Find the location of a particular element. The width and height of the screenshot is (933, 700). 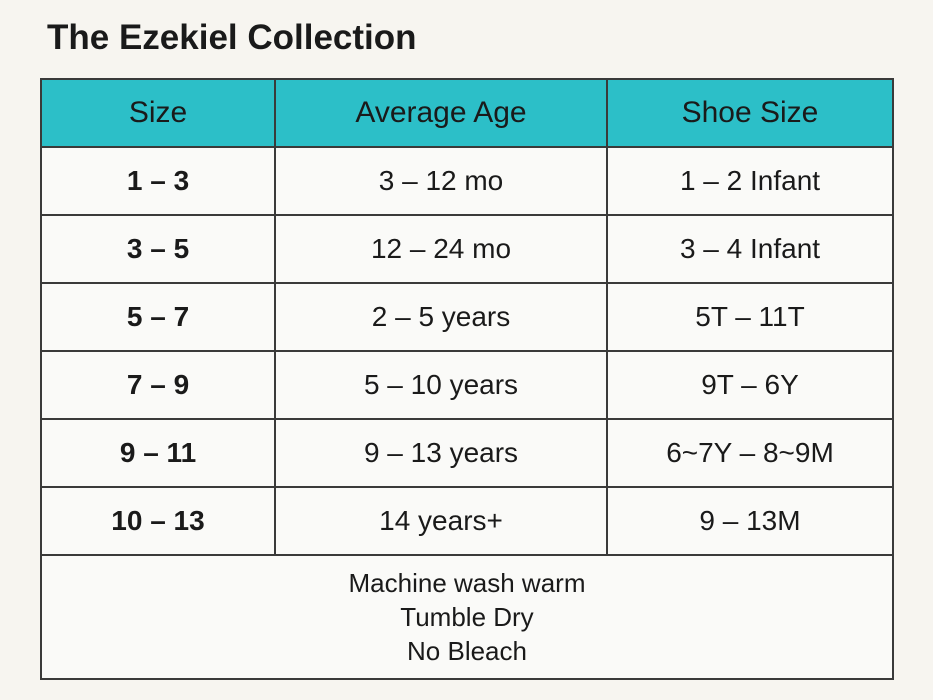

table-cell: 12 – 24 mo is located at coordinates (441, 249).